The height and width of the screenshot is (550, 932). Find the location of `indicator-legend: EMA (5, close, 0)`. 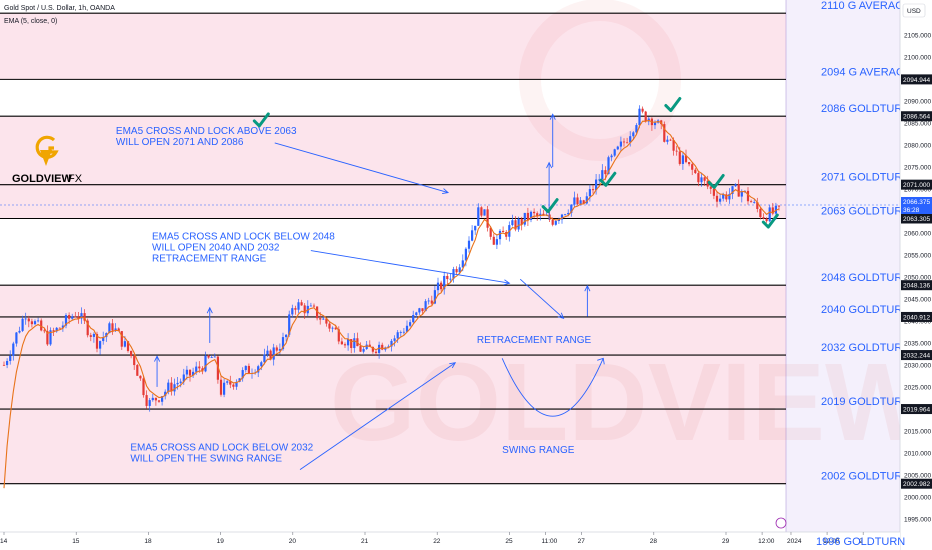

indicator-legend: EMA (5, close, 0) is located at coordinates (30, 21).